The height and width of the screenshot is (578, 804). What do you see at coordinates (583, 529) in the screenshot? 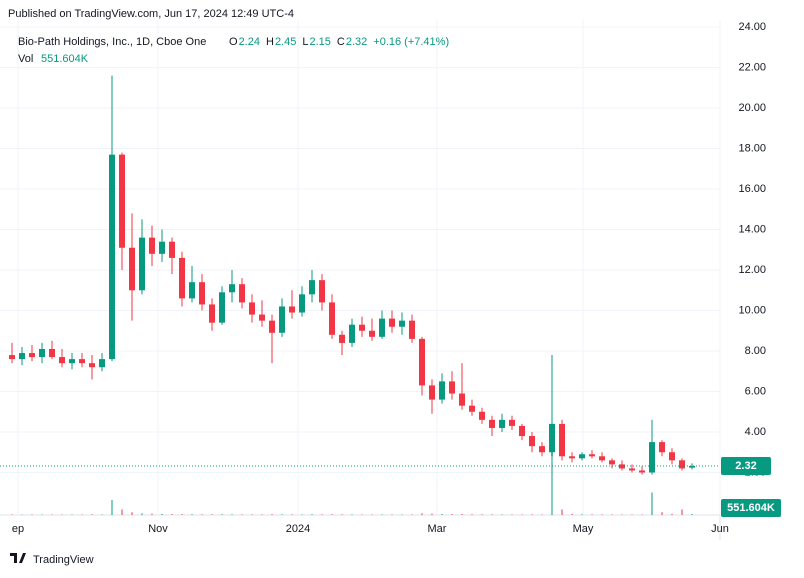
I see `x-tick-label: May` at bounding box center [583, 529].